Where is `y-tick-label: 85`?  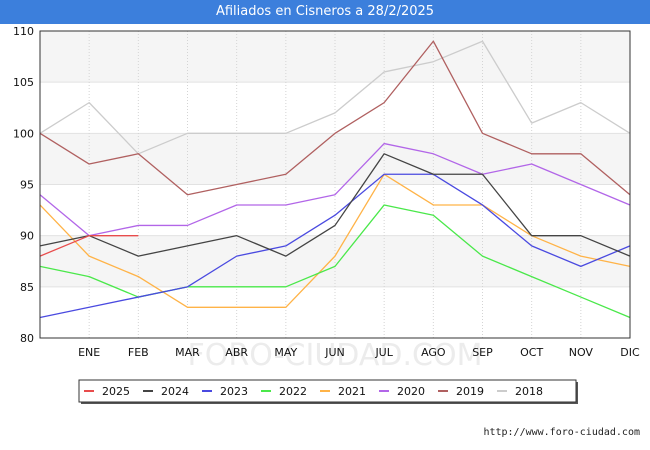 y-tick-label: 85 is located at coordinates (27, 287).